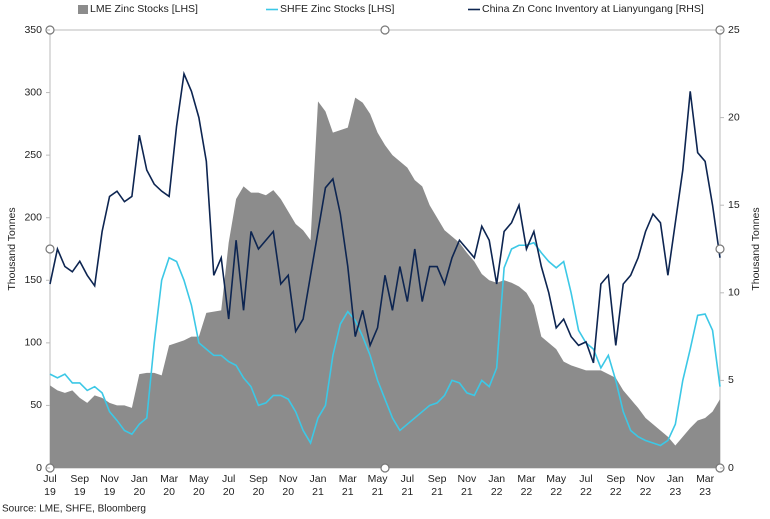 The height and width of the screenshot is (519, 770). I want to click on x-tick-label: Sep 22, so click(616, 485).